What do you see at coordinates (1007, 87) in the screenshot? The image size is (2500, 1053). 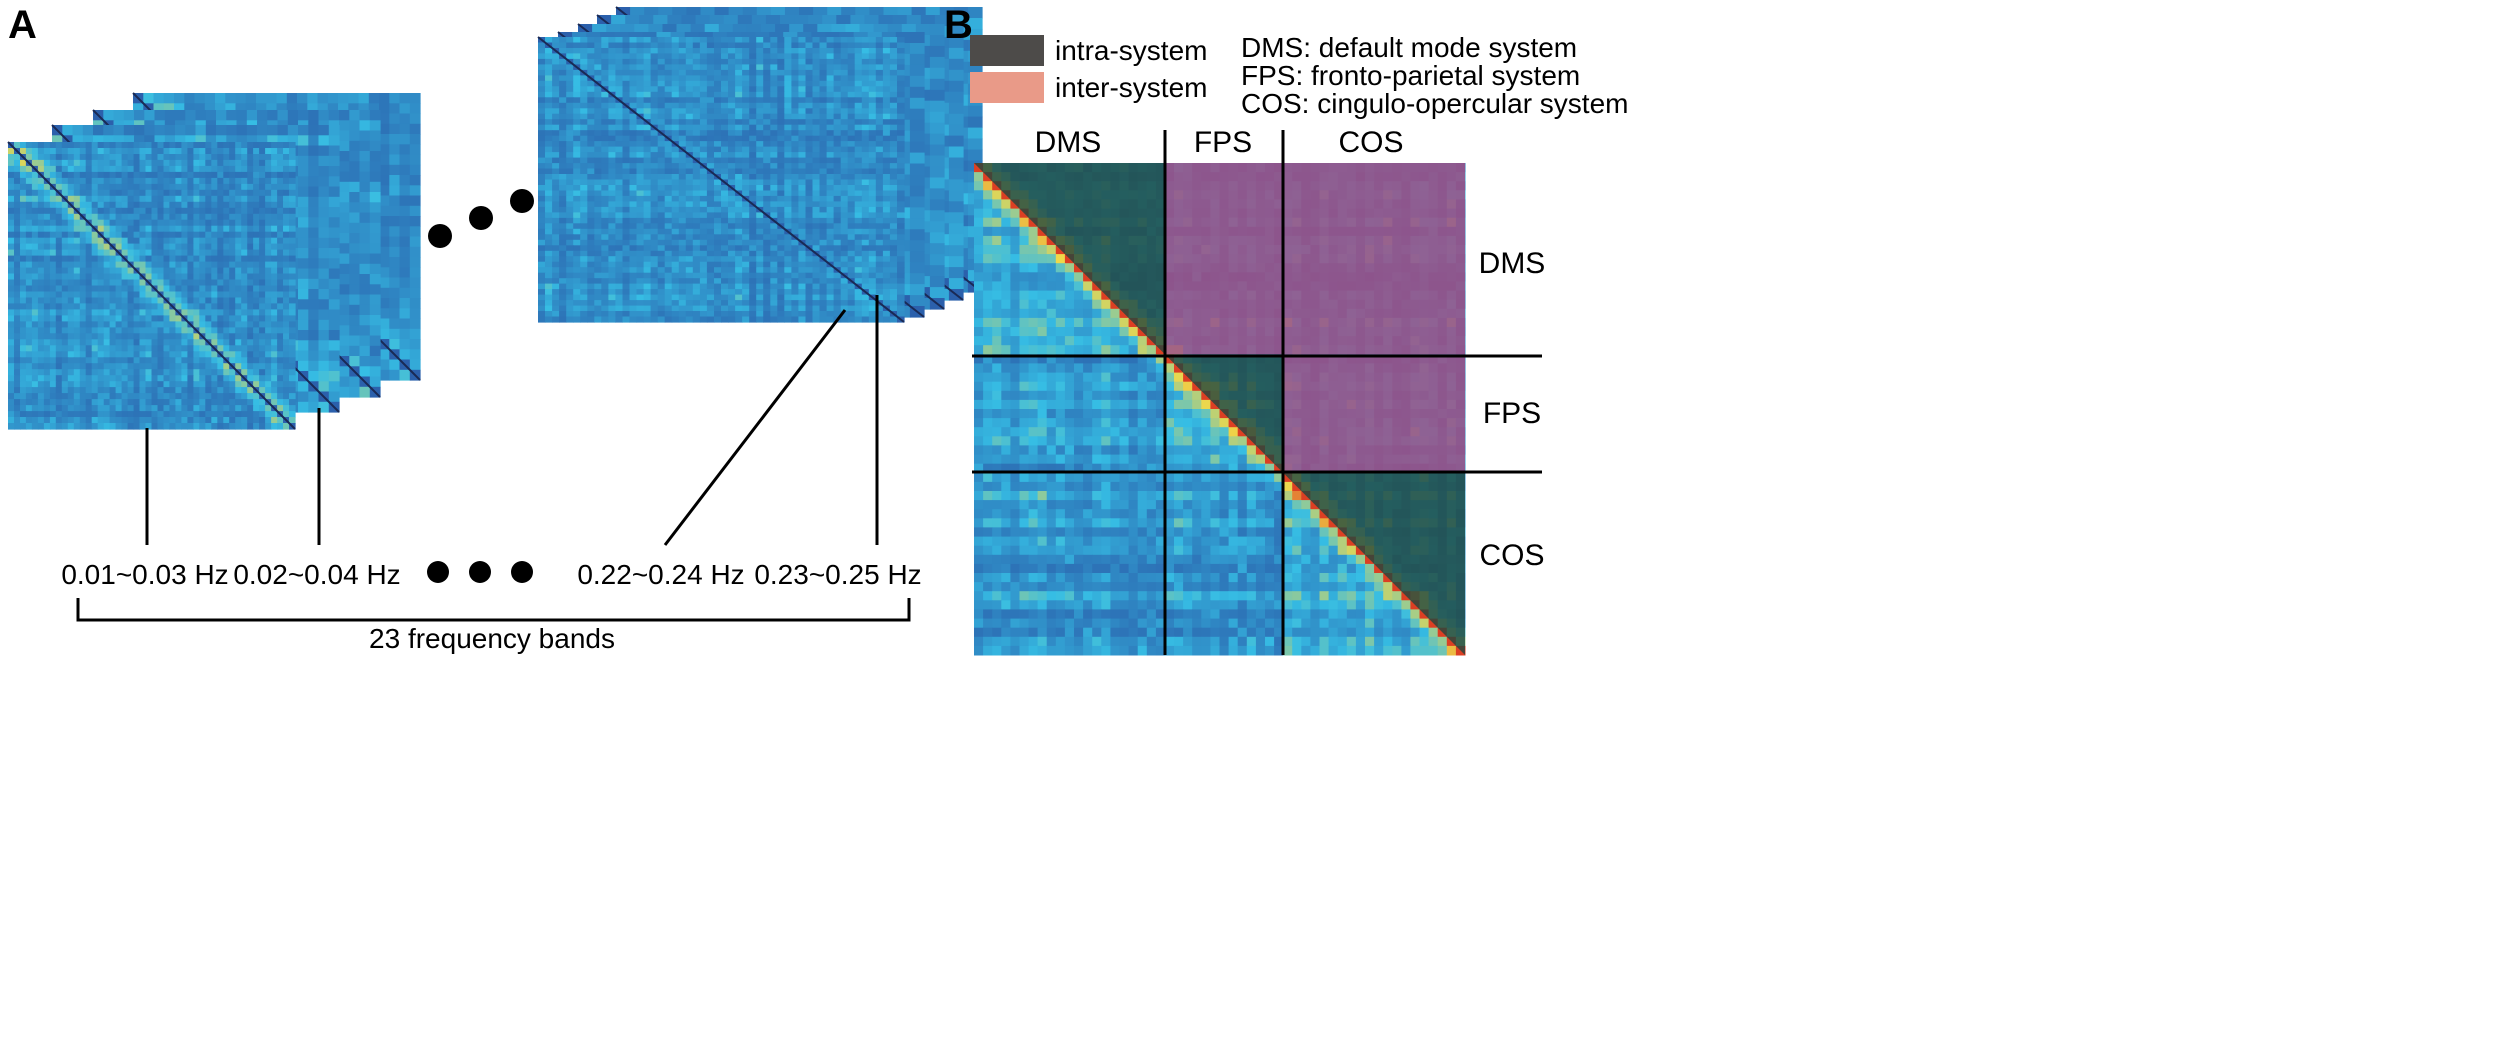 I see `legend-swatch-inter` at bounding box center [1007, 87].